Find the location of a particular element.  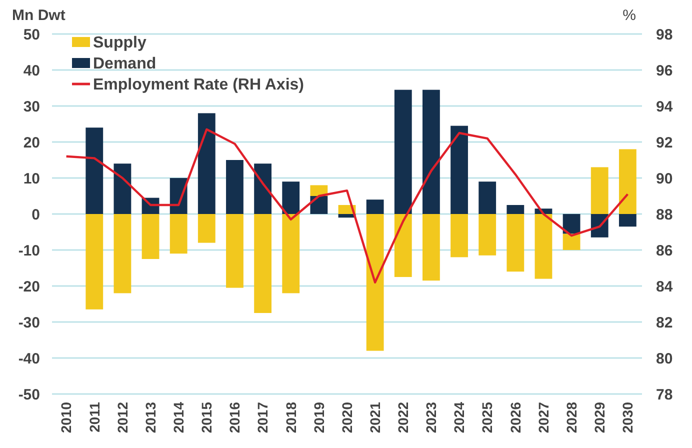

y2-tick-label: 82 is located at coordinates (664, 323).